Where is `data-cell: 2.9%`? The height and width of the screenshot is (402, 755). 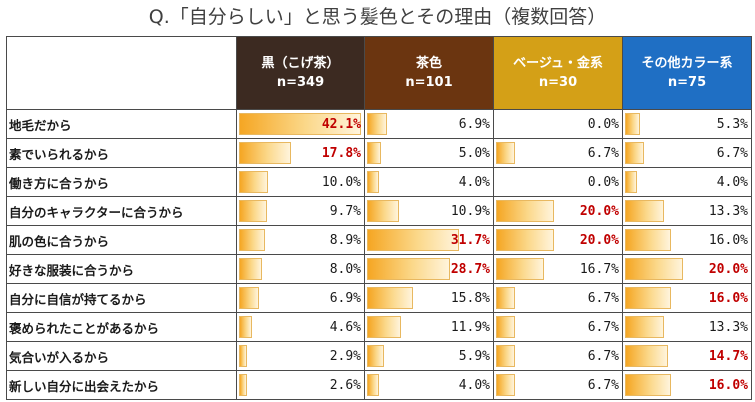 data-cell: 2.9% is located at coordinates (300, 356).